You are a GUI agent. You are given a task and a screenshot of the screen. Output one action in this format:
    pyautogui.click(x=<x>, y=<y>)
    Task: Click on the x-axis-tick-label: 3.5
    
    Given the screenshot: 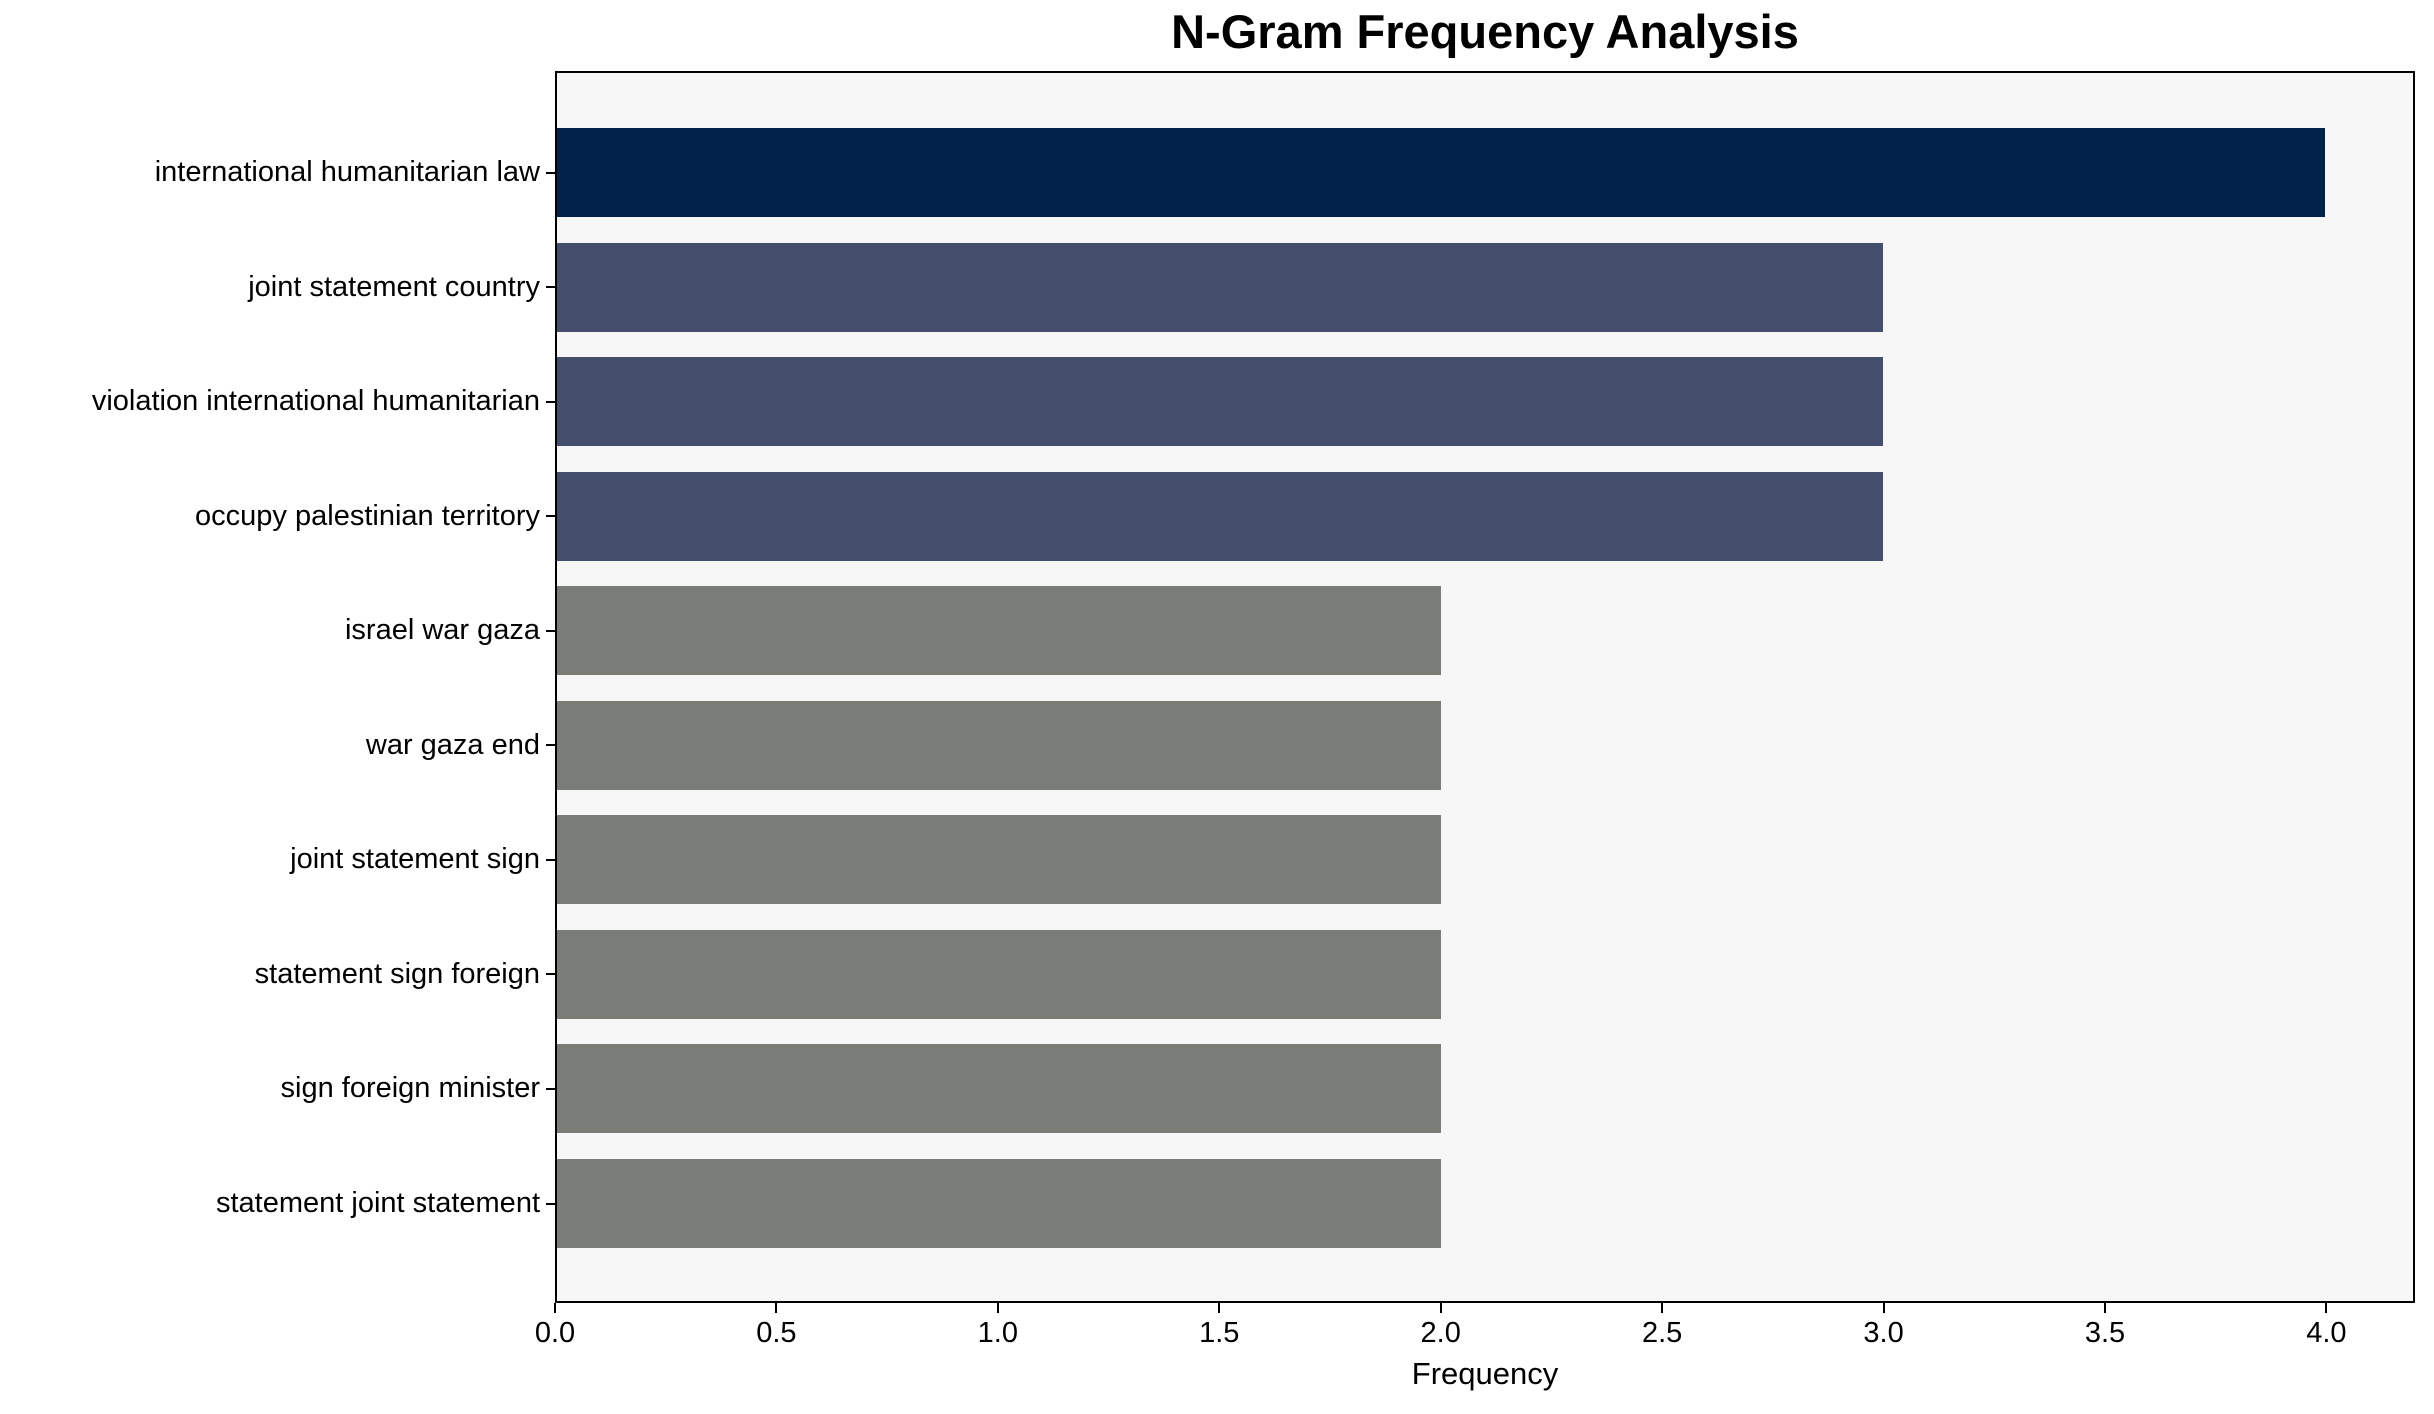 What is the action you would take?
    pyautogui.click(x=2105, y=1333)
    